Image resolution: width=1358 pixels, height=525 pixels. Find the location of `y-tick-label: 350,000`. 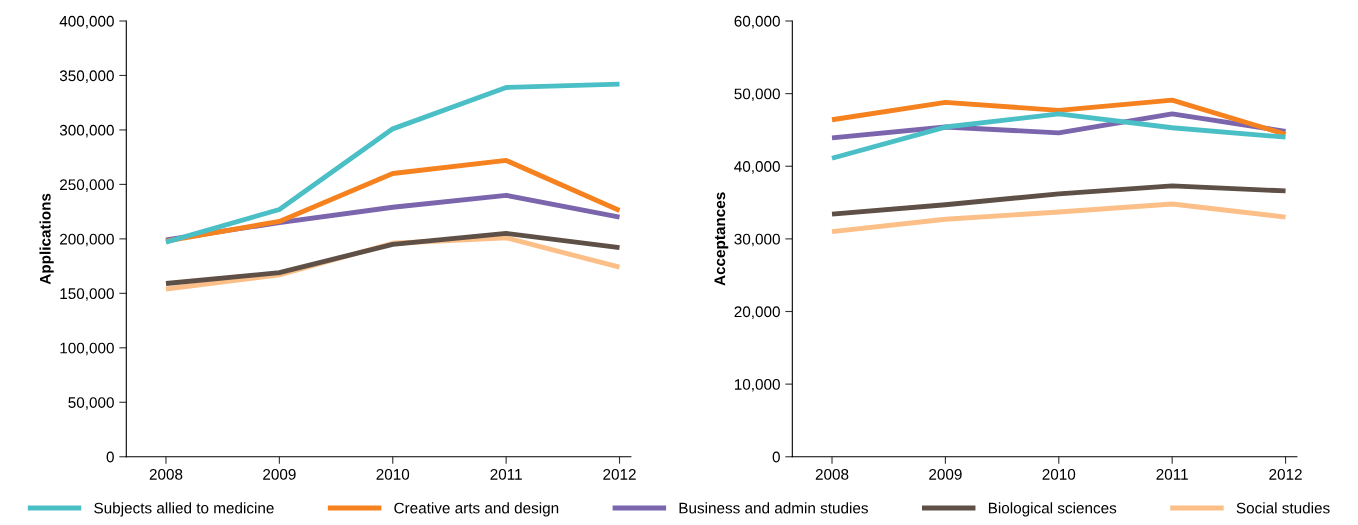

y-tick-label: 350,000 is located at coordinates (86, 76).